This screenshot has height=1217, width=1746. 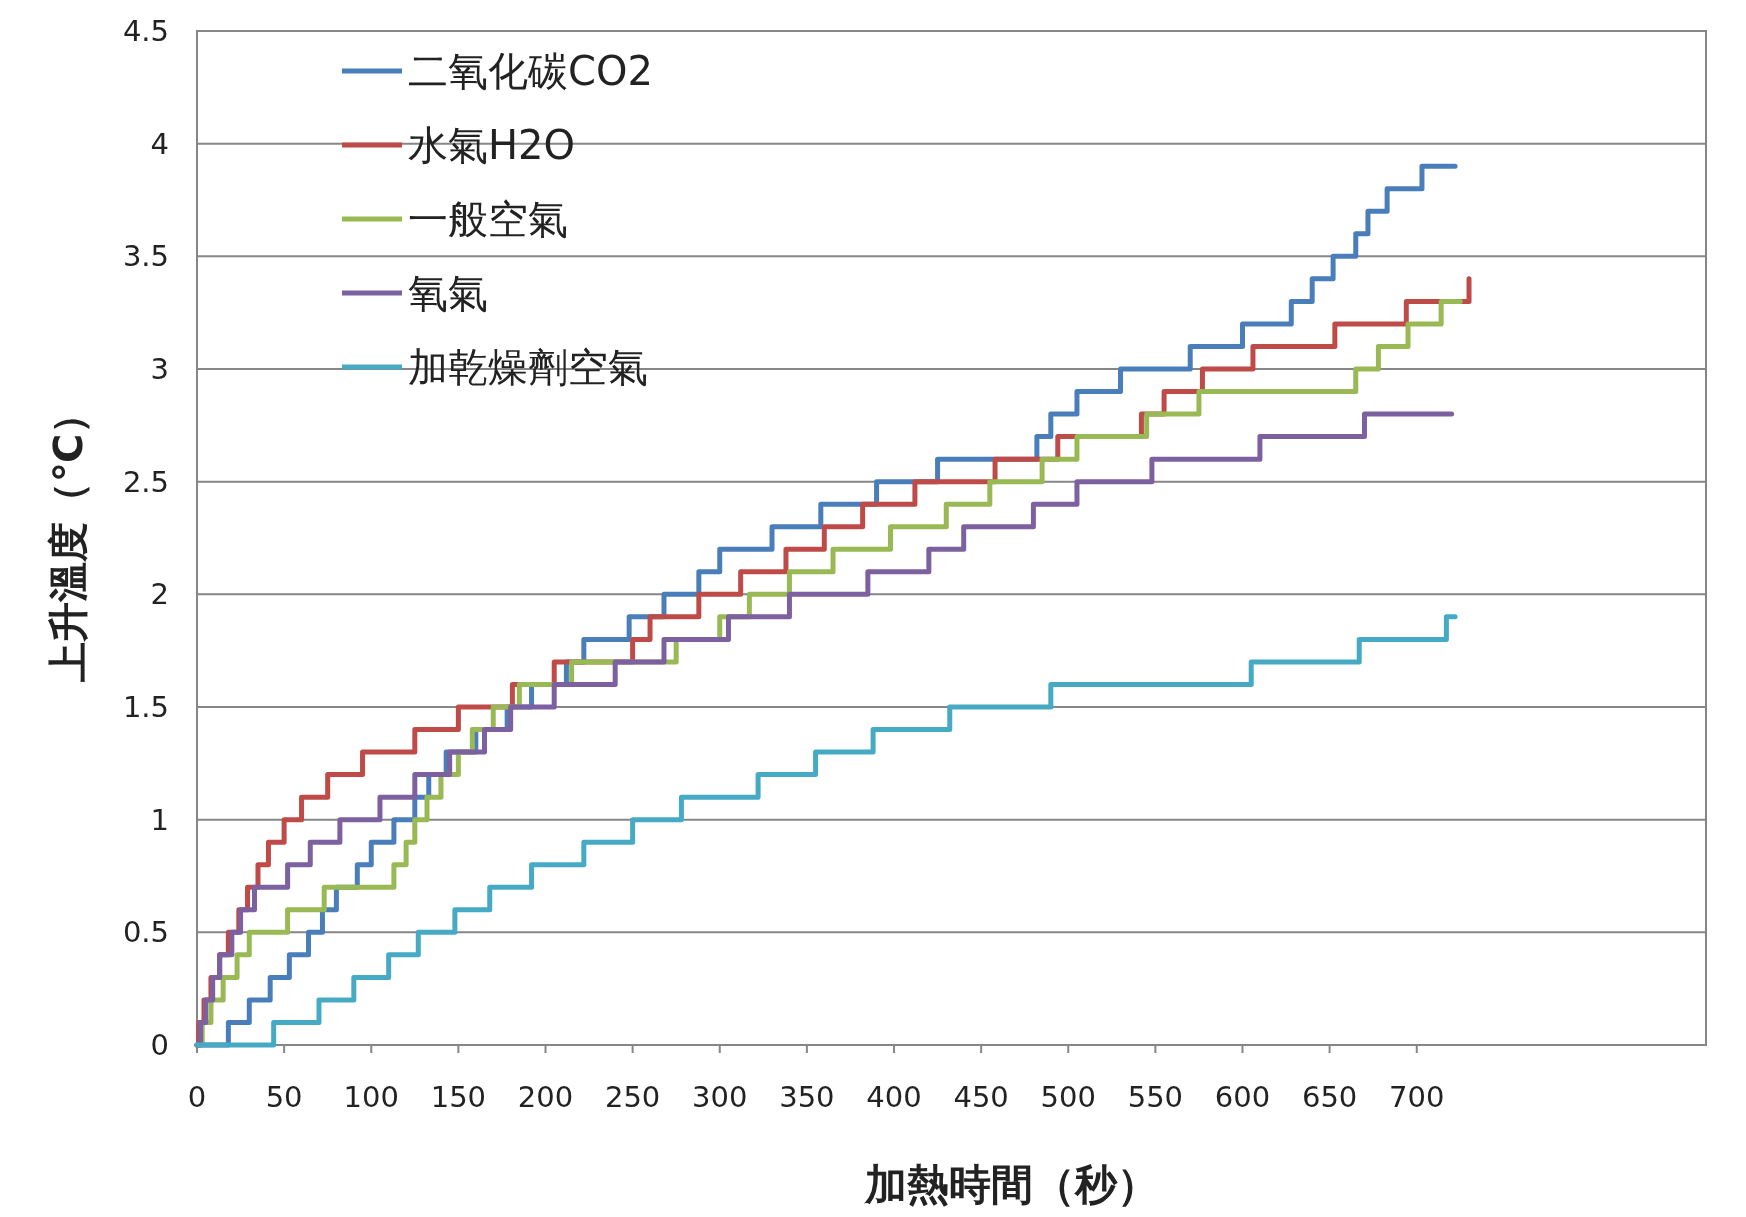 What do you see at coordinates (284, 1097) in the screenshot?
I see `x-tick-label: 50` at bounding box center [284, 1097].